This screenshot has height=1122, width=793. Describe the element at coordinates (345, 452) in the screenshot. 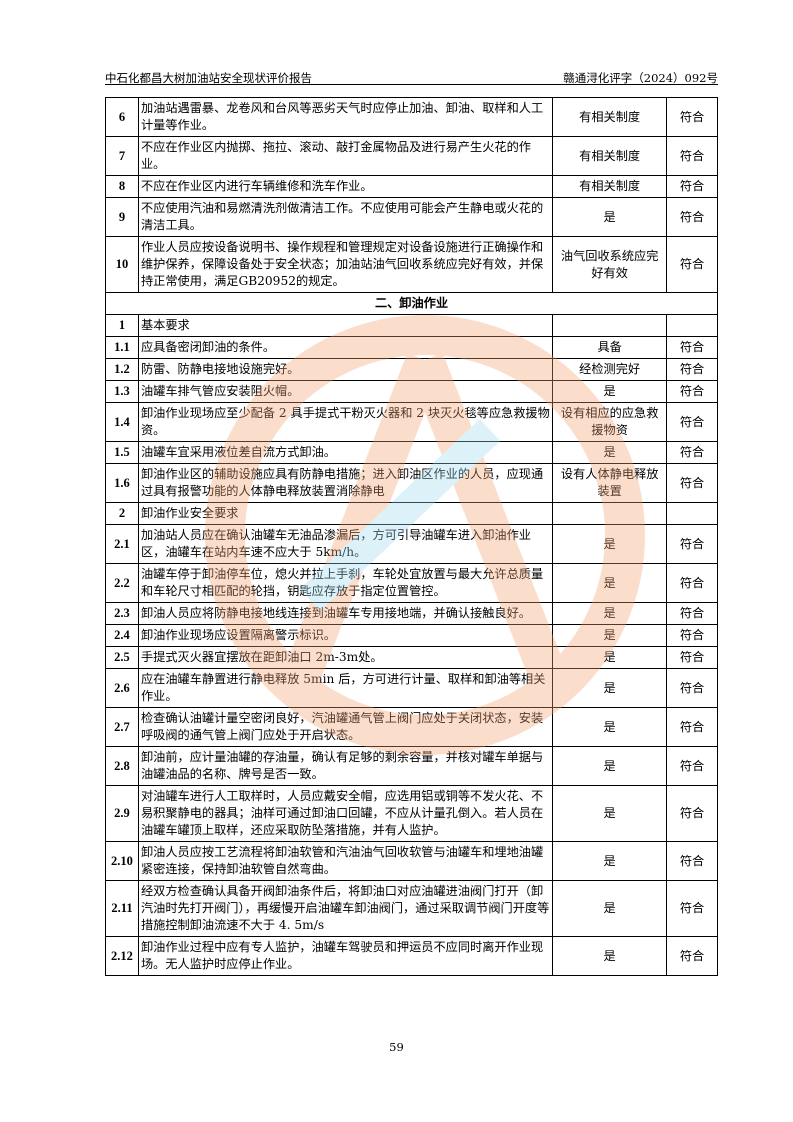

I see `item-requirement: 油罐车宜采用液位差自流方式卸油。` at that location.